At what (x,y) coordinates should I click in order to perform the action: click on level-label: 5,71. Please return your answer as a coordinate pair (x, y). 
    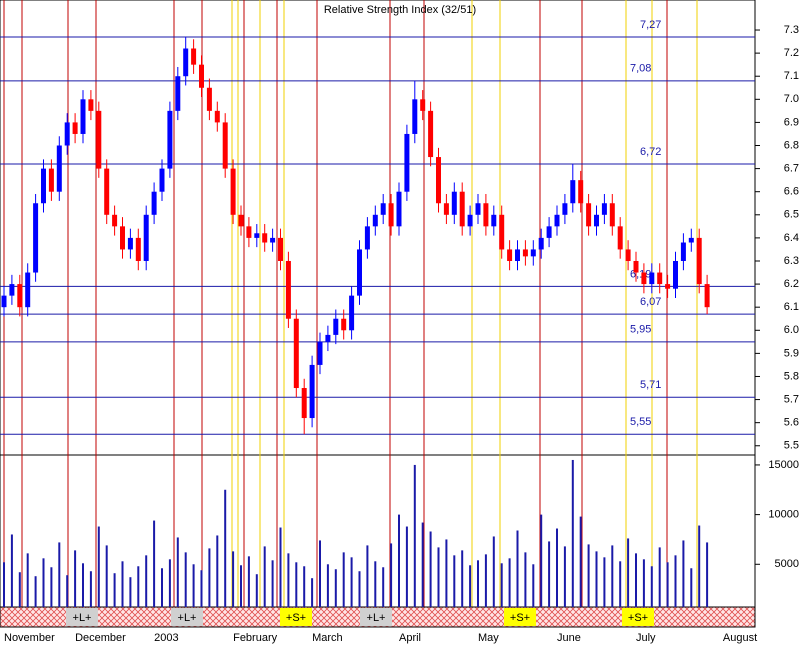
    Looking at the image, I should click on (650, 385).